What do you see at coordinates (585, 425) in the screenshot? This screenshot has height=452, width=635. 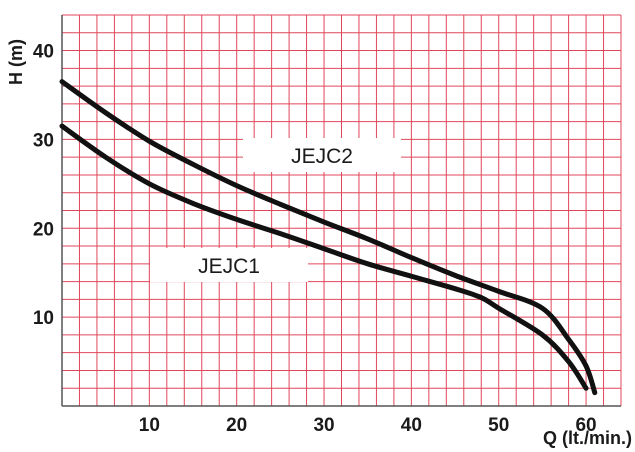 I see `x-tick-label: 60` at bounding box center [585, 425].